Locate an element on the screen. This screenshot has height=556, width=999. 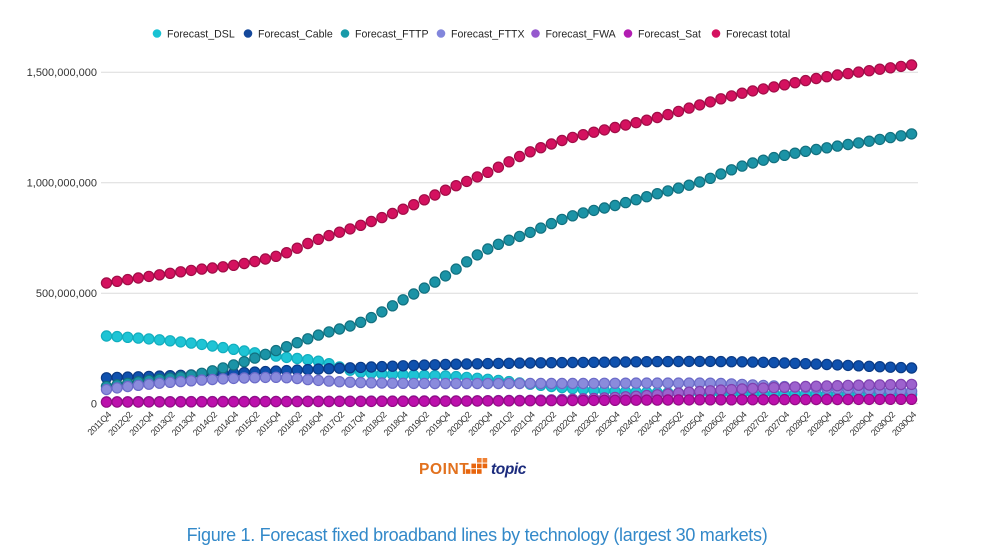
svg-text: Forecast_FTTX is located at coordinates (488, 34).